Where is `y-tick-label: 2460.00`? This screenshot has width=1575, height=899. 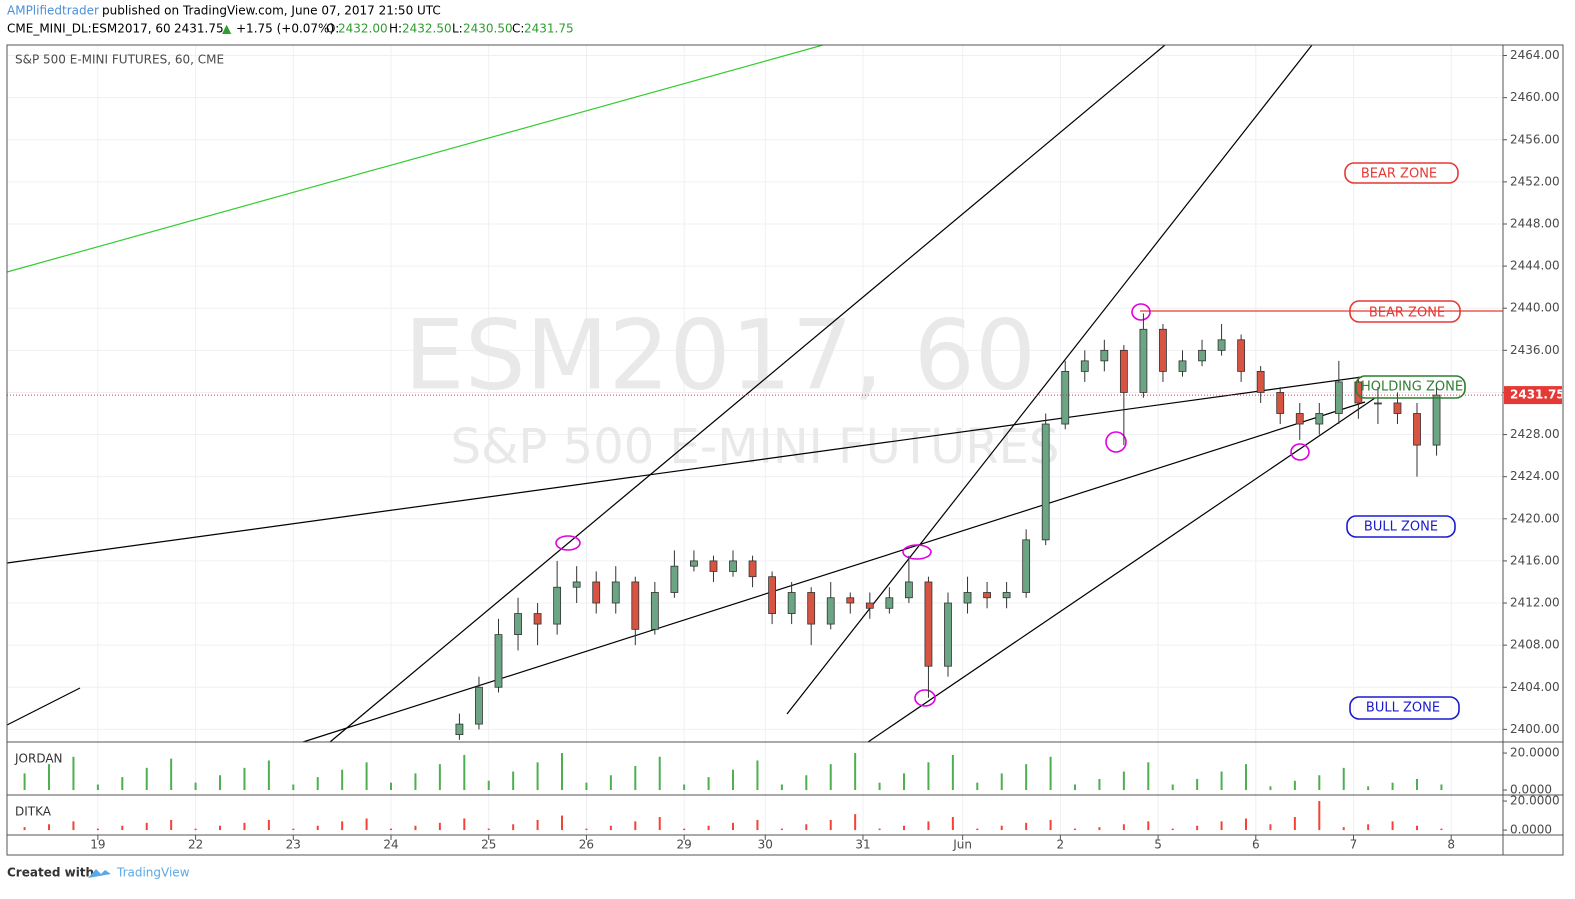 y-tick-label: 2460.00 is located at coordinates (1535, 97).